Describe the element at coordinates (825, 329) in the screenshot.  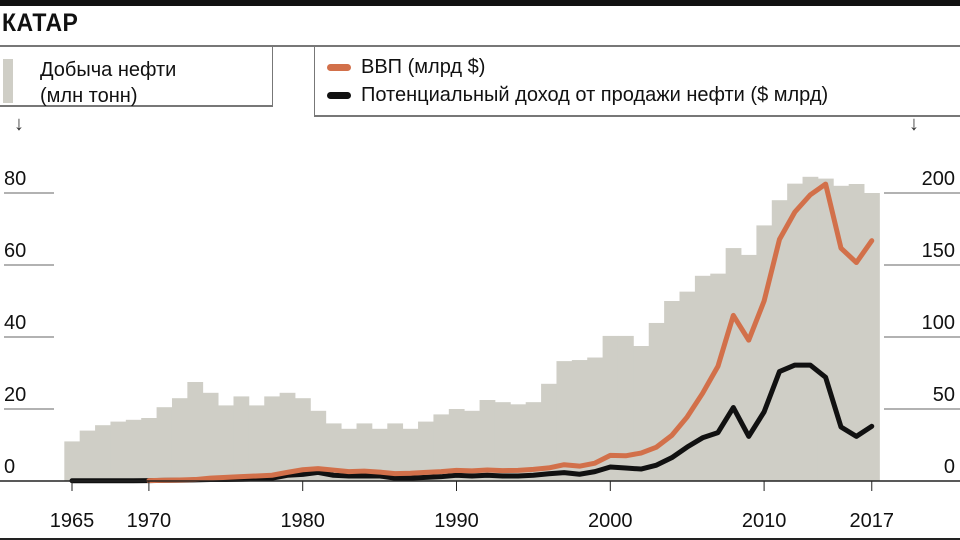
I see `bar-2014` at that location.